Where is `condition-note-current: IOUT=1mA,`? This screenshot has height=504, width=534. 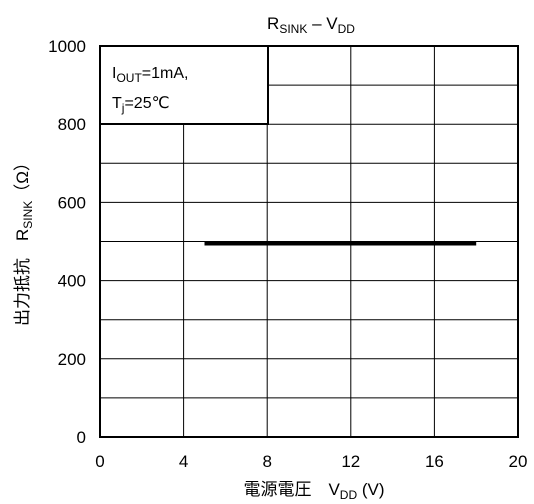
condition-note-current: IOUT=1mA, is located at coordinates (150, 75).